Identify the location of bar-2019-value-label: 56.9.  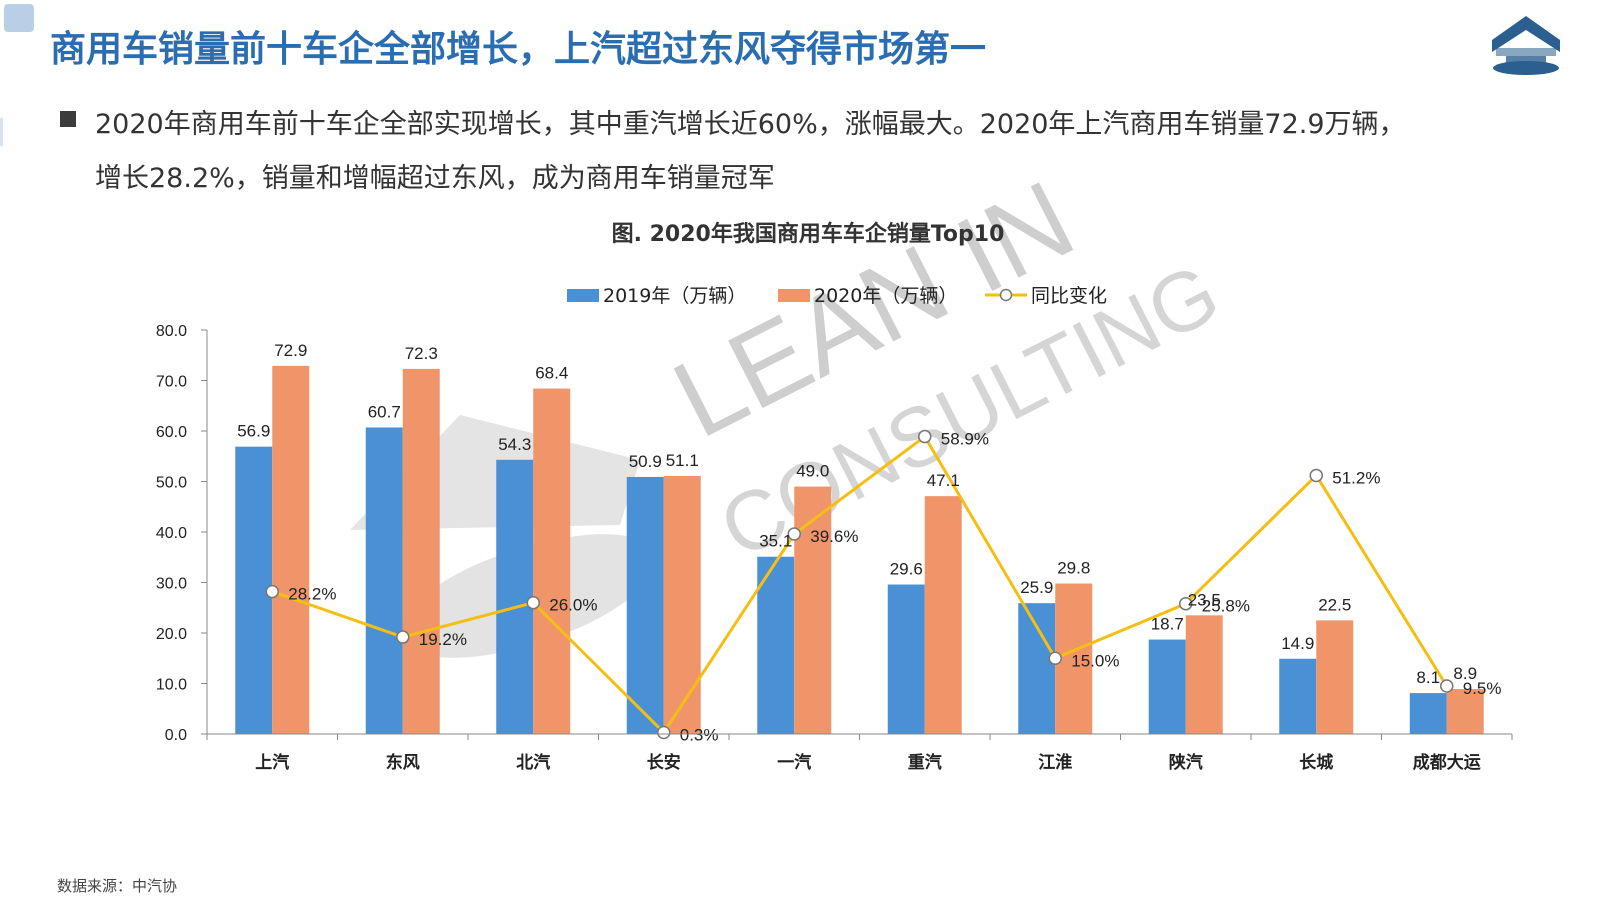
(253, 431).